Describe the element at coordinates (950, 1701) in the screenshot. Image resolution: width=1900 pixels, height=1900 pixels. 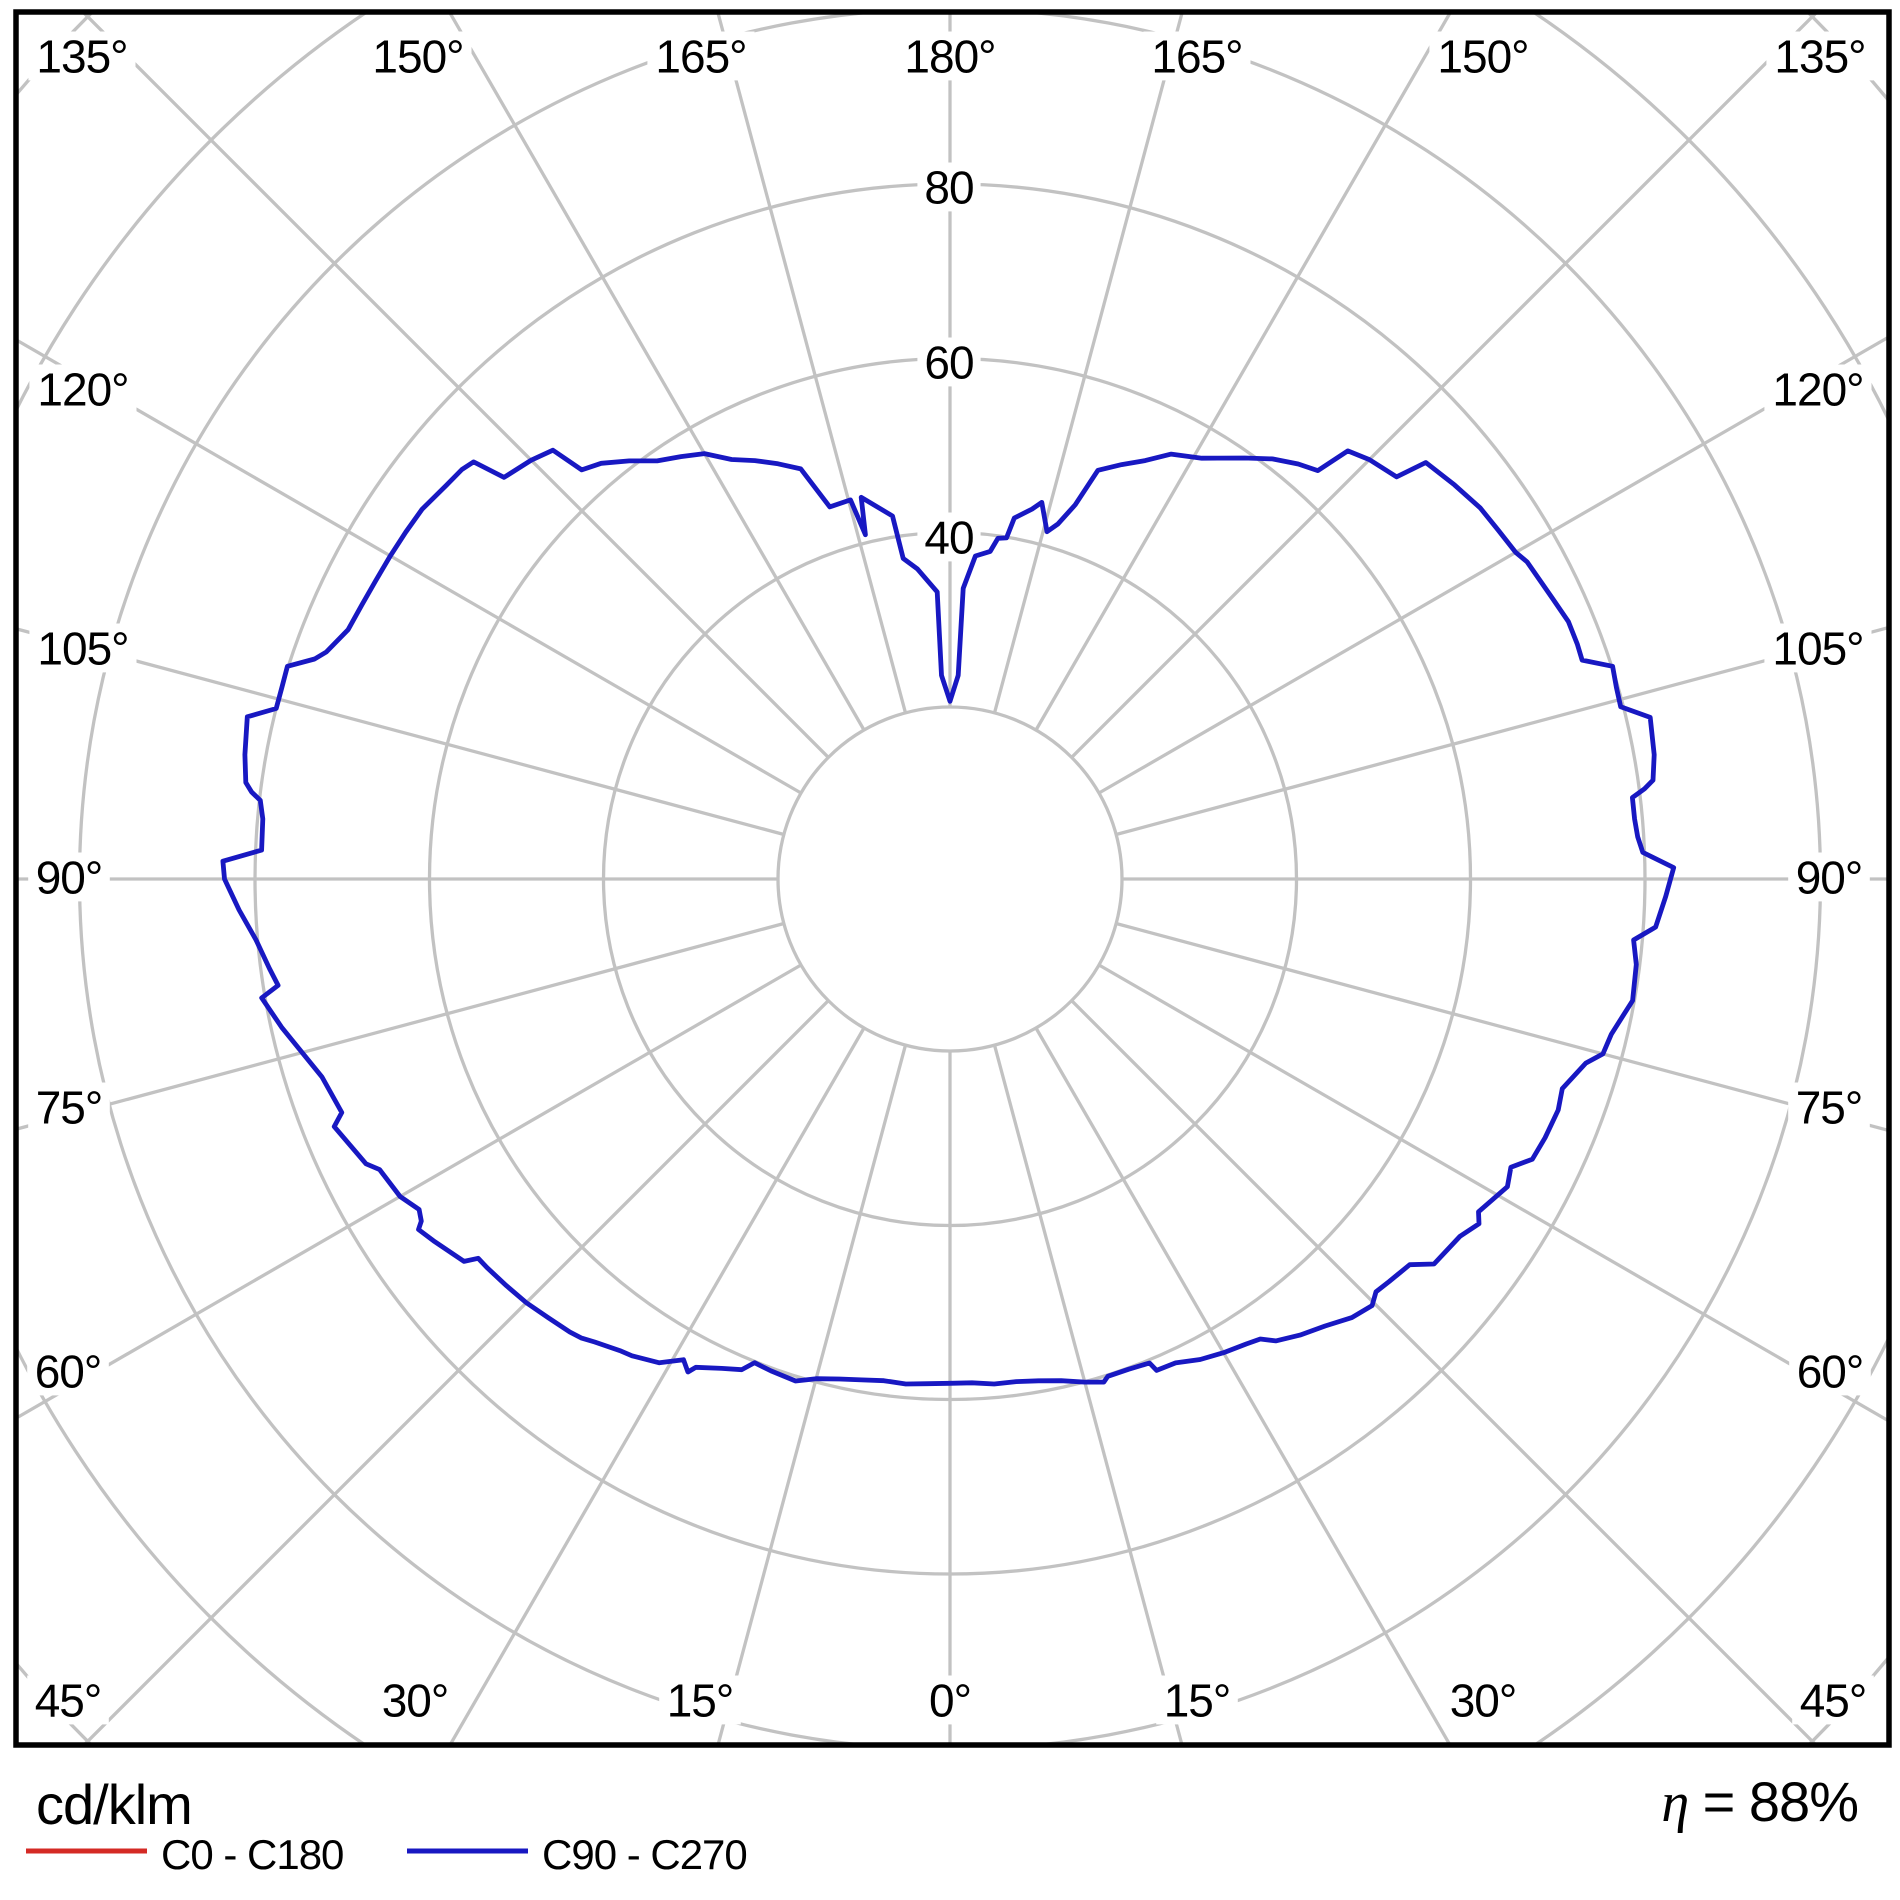
I see `svg-text: 0°` at that location.